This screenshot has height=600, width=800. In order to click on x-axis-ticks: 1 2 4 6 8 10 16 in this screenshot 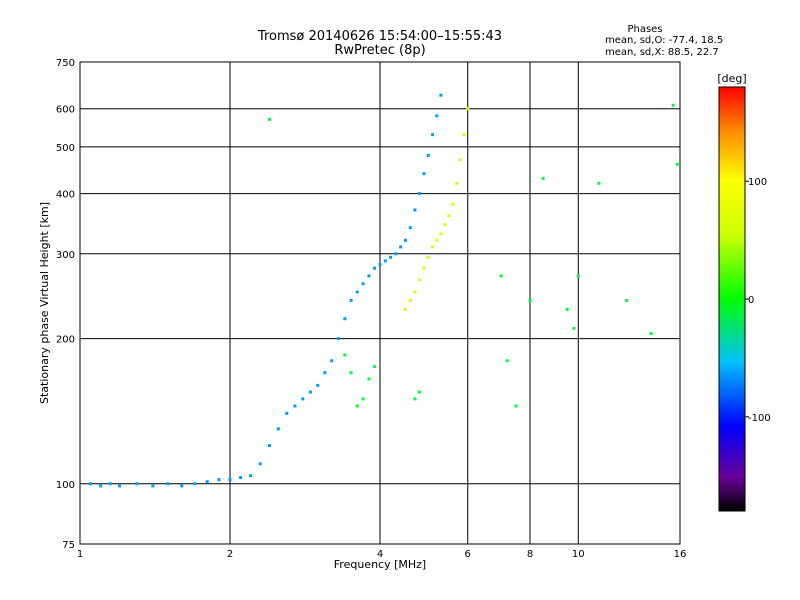, I will do `click(382, 554)`.